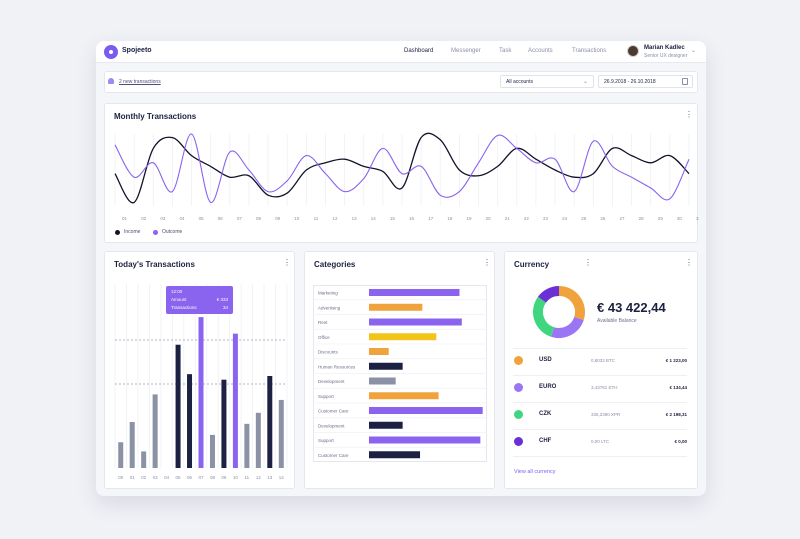 The height and width of the screenshot is (539, 800). I want to click on x-tick-label: 03, so click(163, 218).